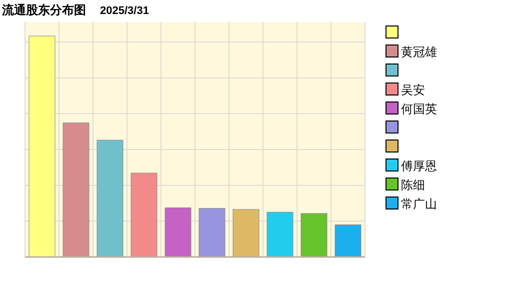 The width and height of the screenshot is (530, 294). I want to click on legend-label: 黄冠雄, so click(419, 52).